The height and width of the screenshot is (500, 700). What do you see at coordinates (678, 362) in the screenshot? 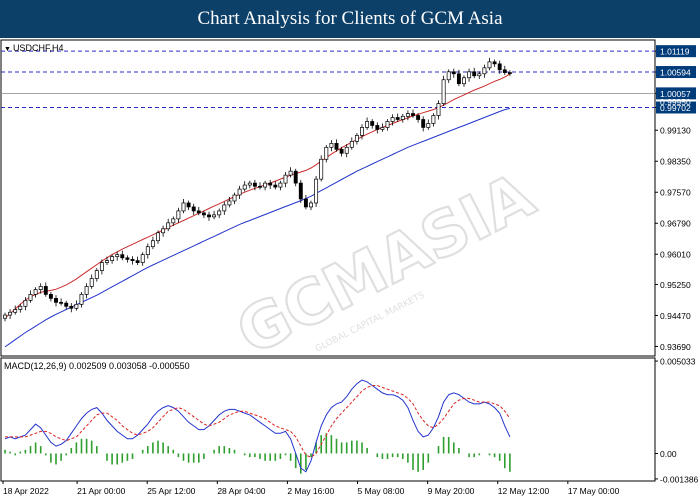
I see `macd-tick-label: 0.005033` at bounding box center [678, 362].